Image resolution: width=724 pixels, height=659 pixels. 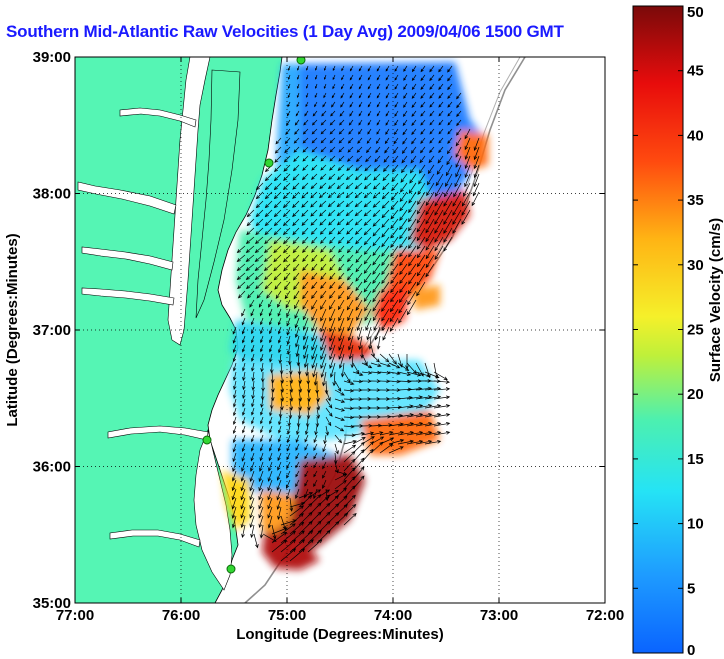 What do you see at coordinates (695, 265) in the screenshot?
I see `colorbar-tick-label: 30` at bounding box center [695, 265].